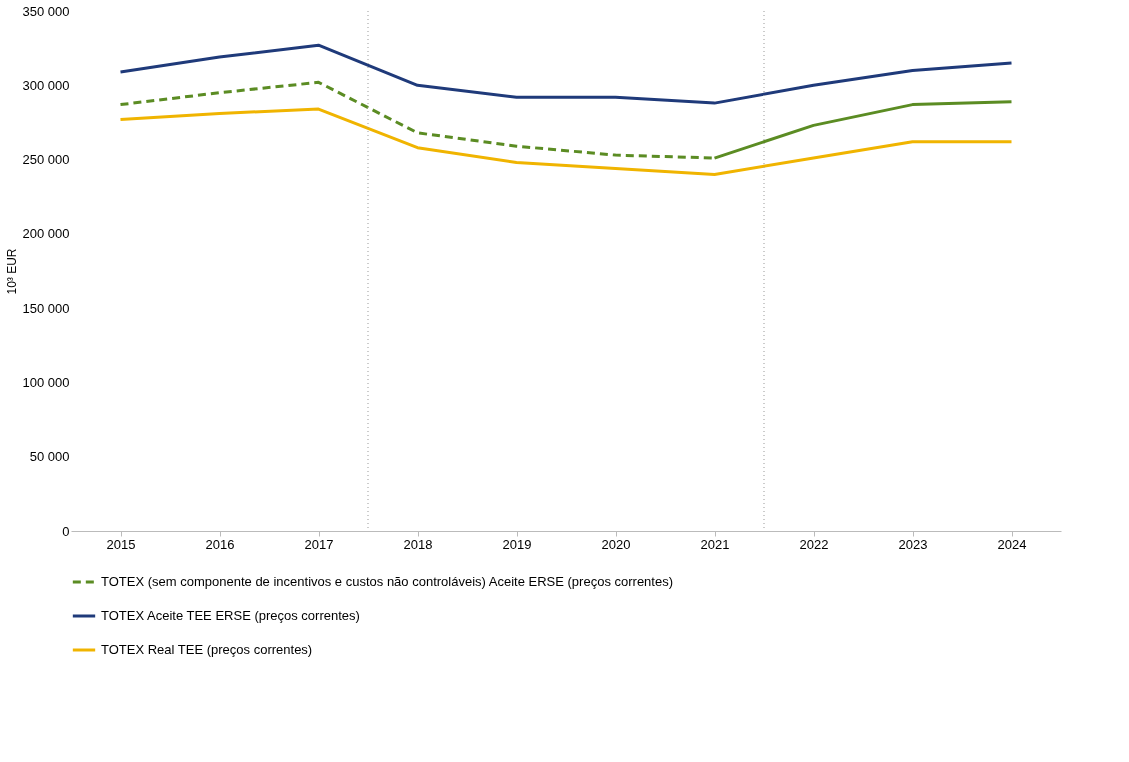 The height and width of the screenshot is (762, 1129). I want to click on x-tick-label: 2017, so click(319, 544).